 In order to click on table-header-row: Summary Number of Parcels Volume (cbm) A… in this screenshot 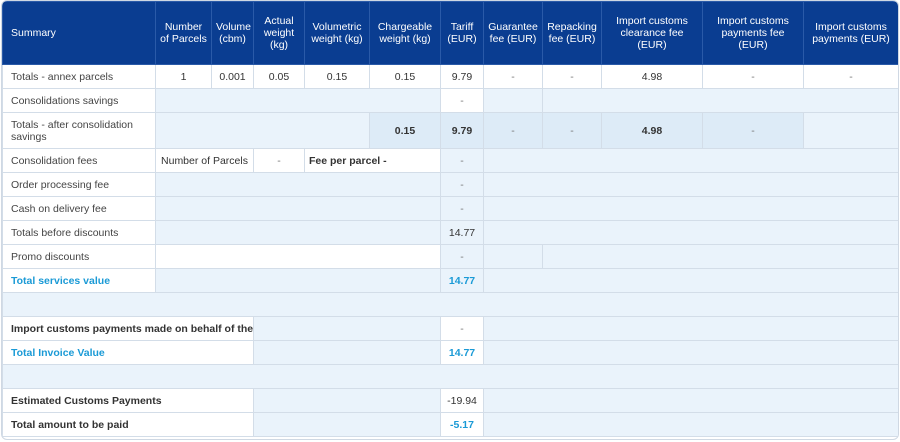, I will do `click(450, 33)`.